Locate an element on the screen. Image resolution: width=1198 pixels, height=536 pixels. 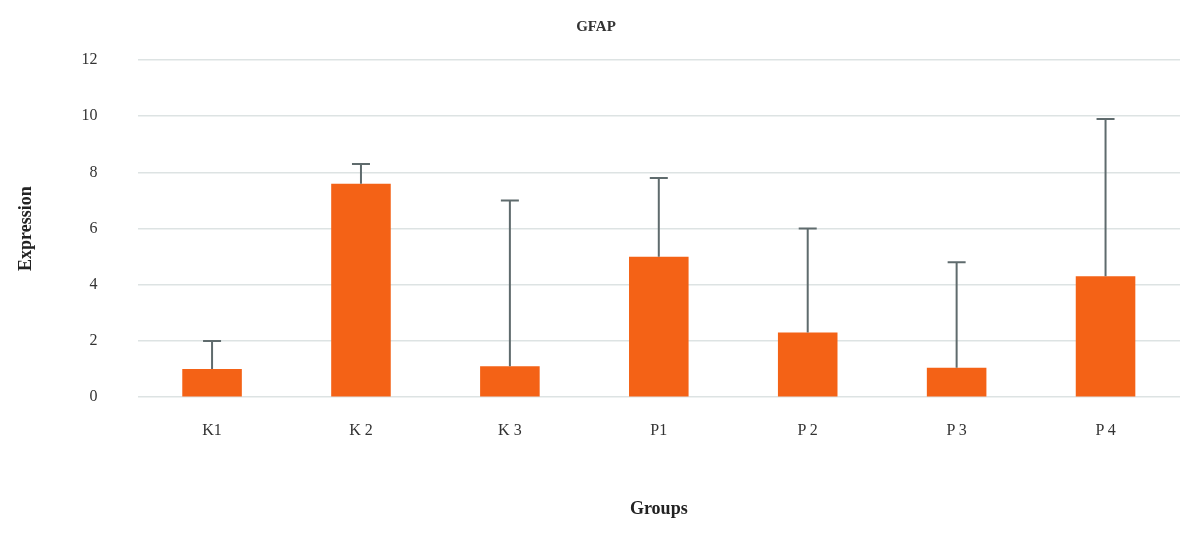
y-tick-label: 4 is located at coordinates (93, 283).